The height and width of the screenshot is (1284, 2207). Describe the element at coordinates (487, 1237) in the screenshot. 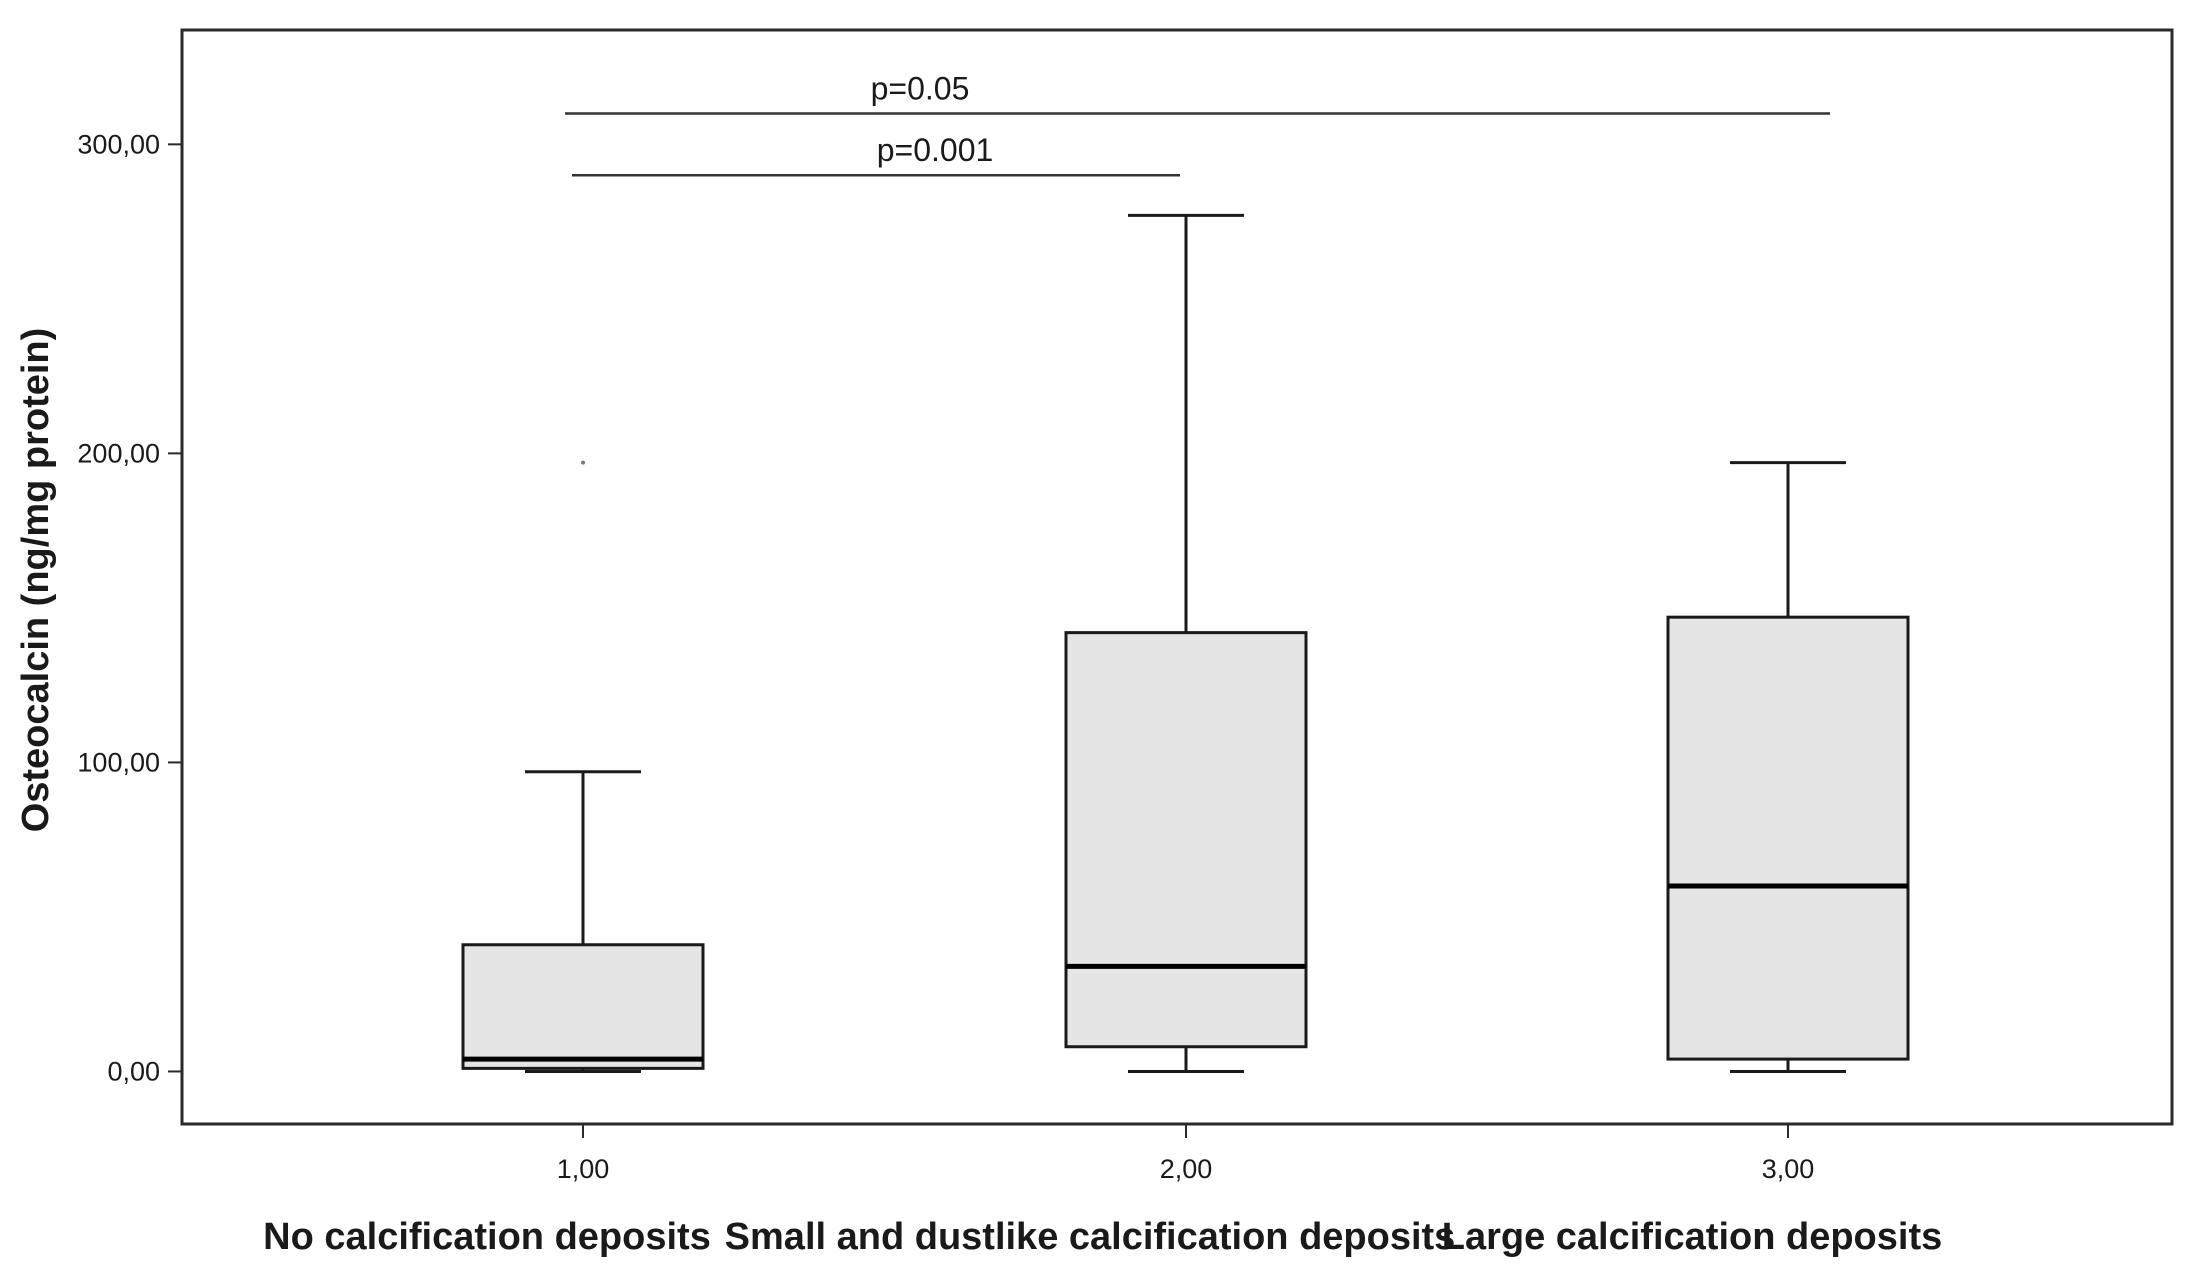

I see `category-label: No calcification deposits` at that location.